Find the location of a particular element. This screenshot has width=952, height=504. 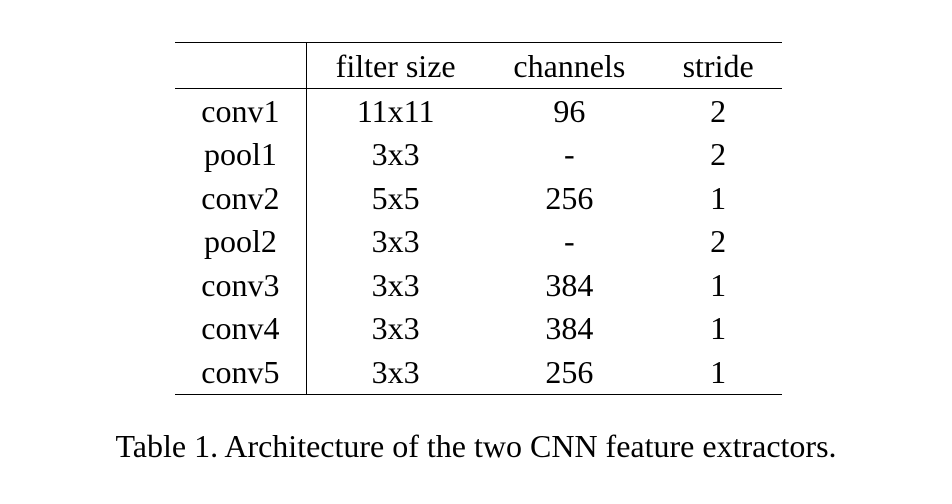

header-stride: stride is located at coordinates (718, 65).